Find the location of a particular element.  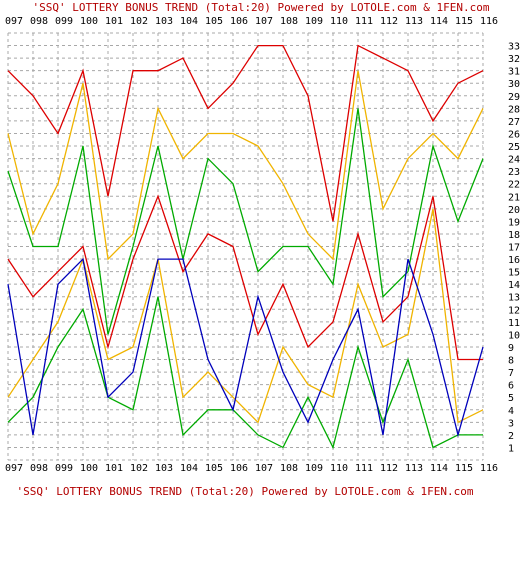

x-tick-bottom-109: 109 is located at coordinates (314, 468).